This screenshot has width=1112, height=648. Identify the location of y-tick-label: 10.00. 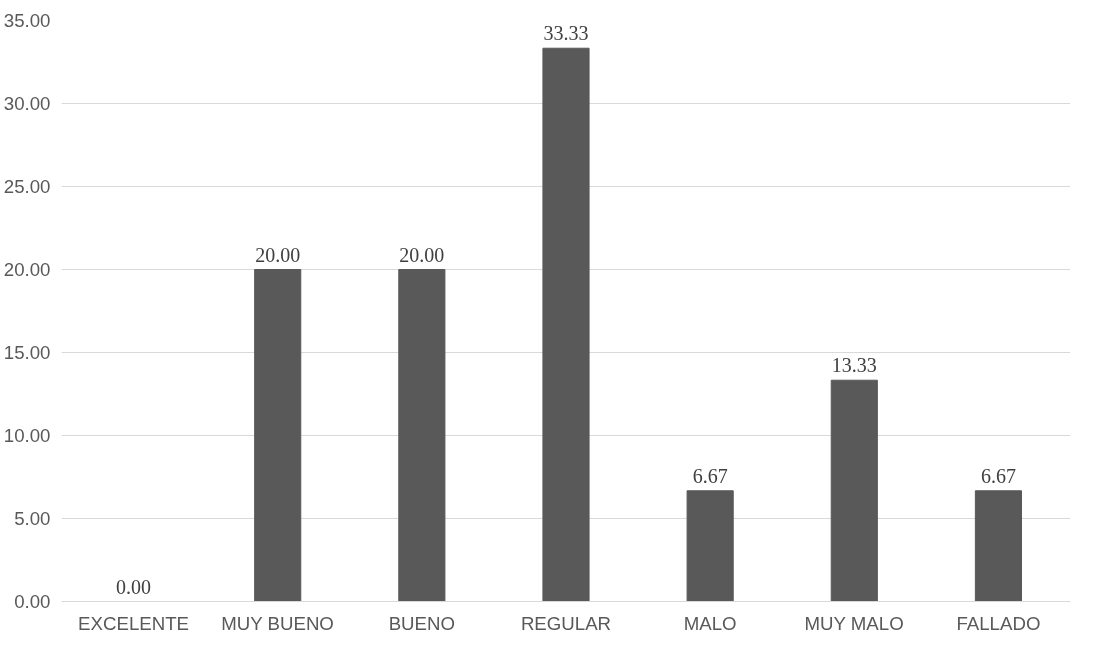
(27, 435).